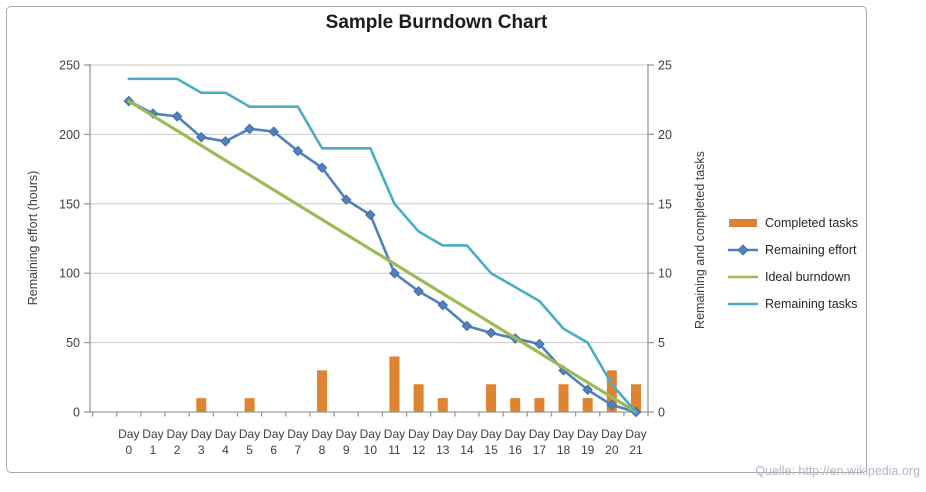  What do you see at coordinates (176, 442) in the screenshot?
I see `x-axis-label: Day 2` at bounding box center [176, 442].